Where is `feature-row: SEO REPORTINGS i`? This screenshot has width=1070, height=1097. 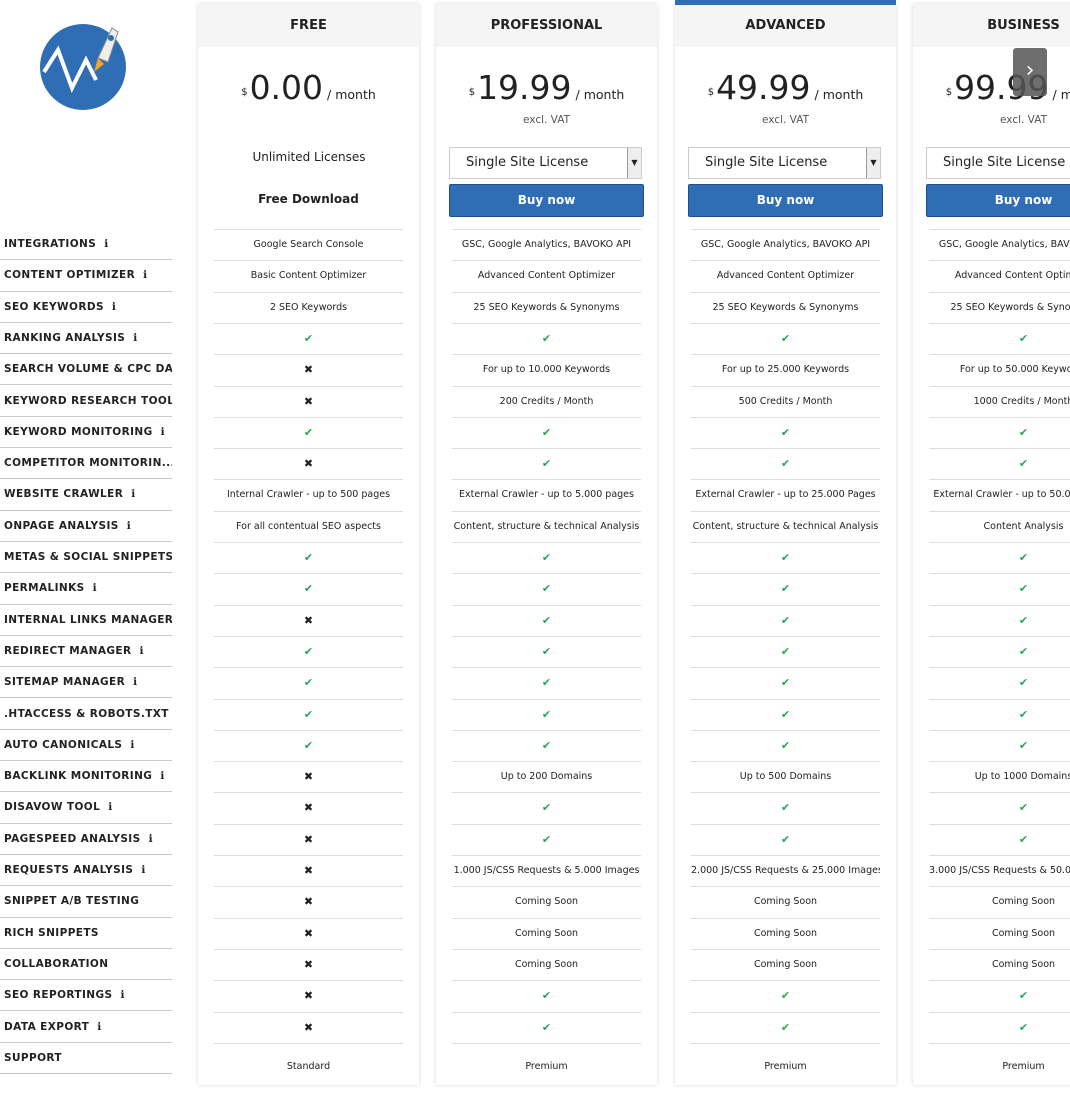
feature-row: SEO REPORTINGS i is located at coordinates (86, 996).